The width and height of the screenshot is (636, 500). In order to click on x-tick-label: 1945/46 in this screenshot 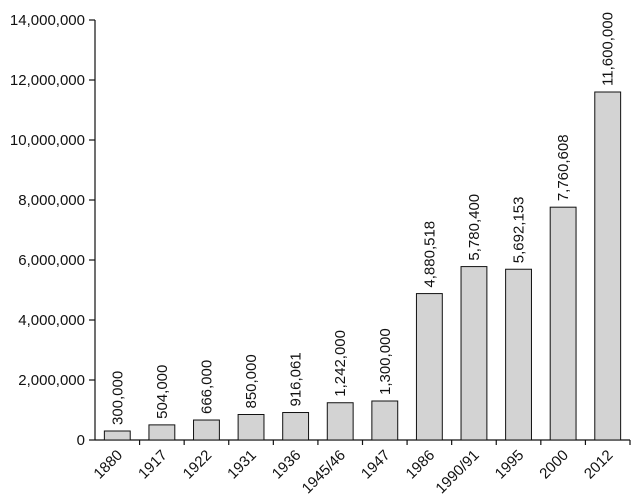, I will do `click(324, 472)`.